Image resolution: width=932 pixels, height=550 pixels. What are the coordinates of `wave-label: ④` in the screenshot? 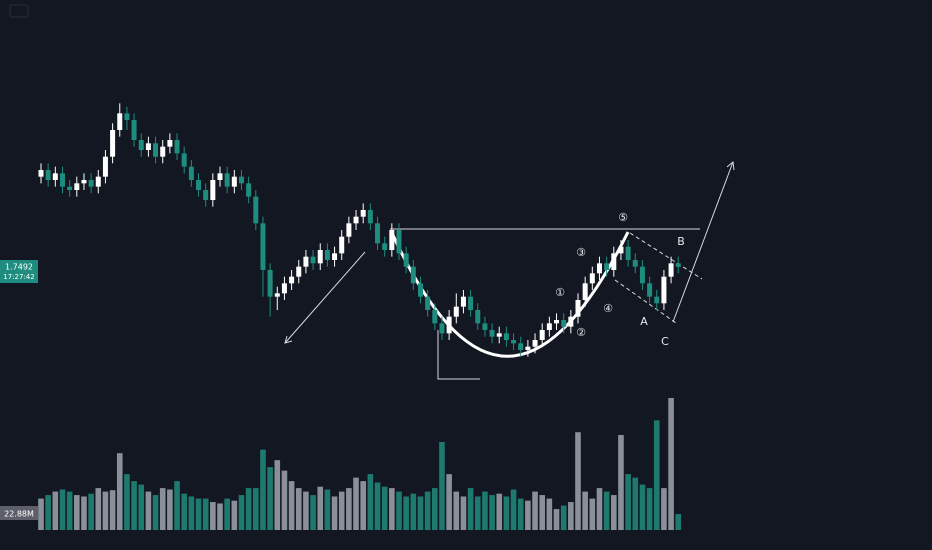 It's located at (608, 308).